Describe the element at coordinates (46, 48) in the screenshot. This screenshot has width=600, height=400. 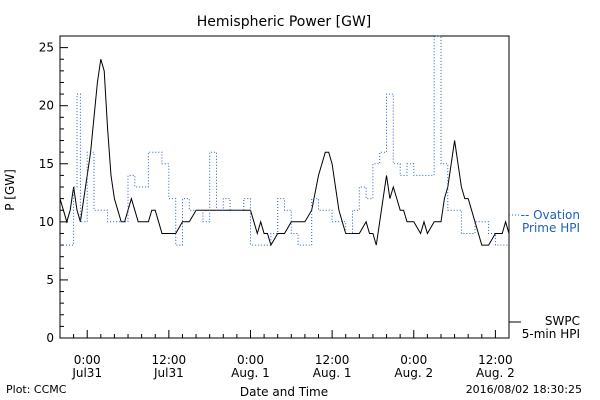
I see `y-tick-label: 25` at that location.